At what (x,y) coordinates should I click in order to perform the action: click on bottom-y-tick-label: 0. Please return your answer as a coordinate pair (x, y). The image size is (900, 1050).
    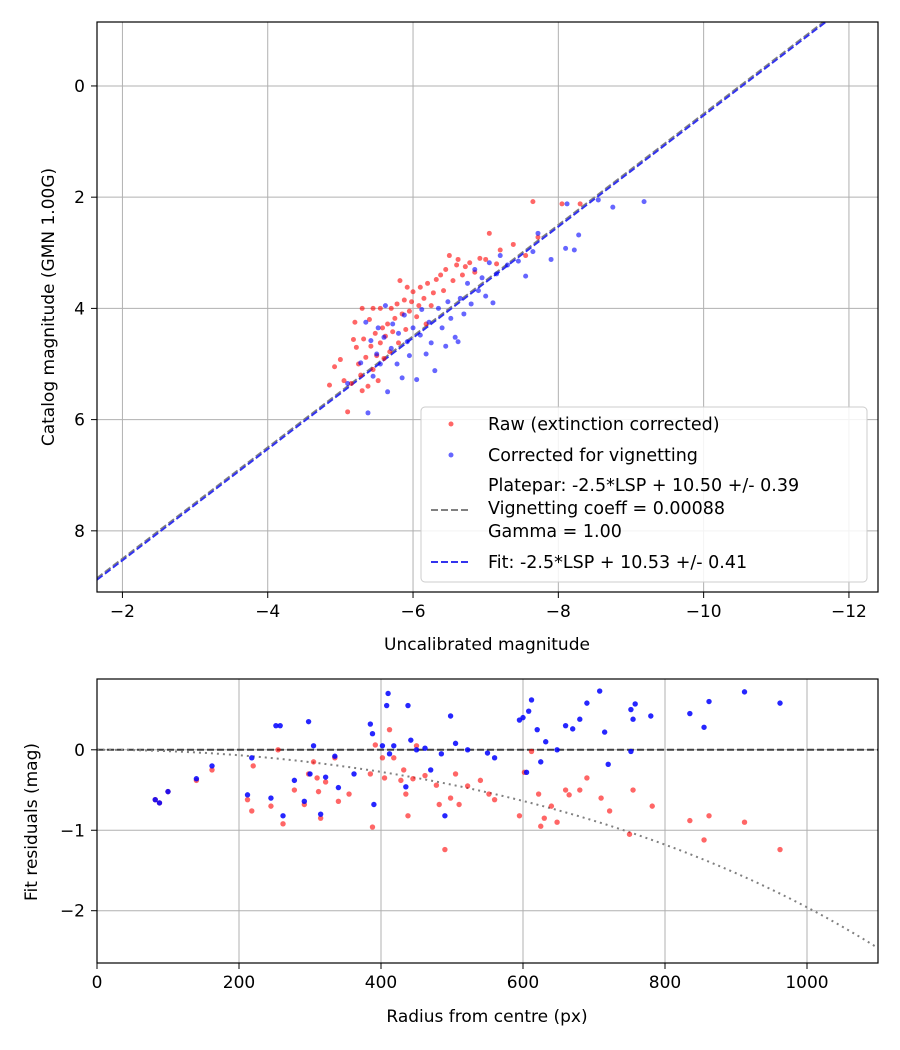
    Looking at the image, I should click on (79, 751).